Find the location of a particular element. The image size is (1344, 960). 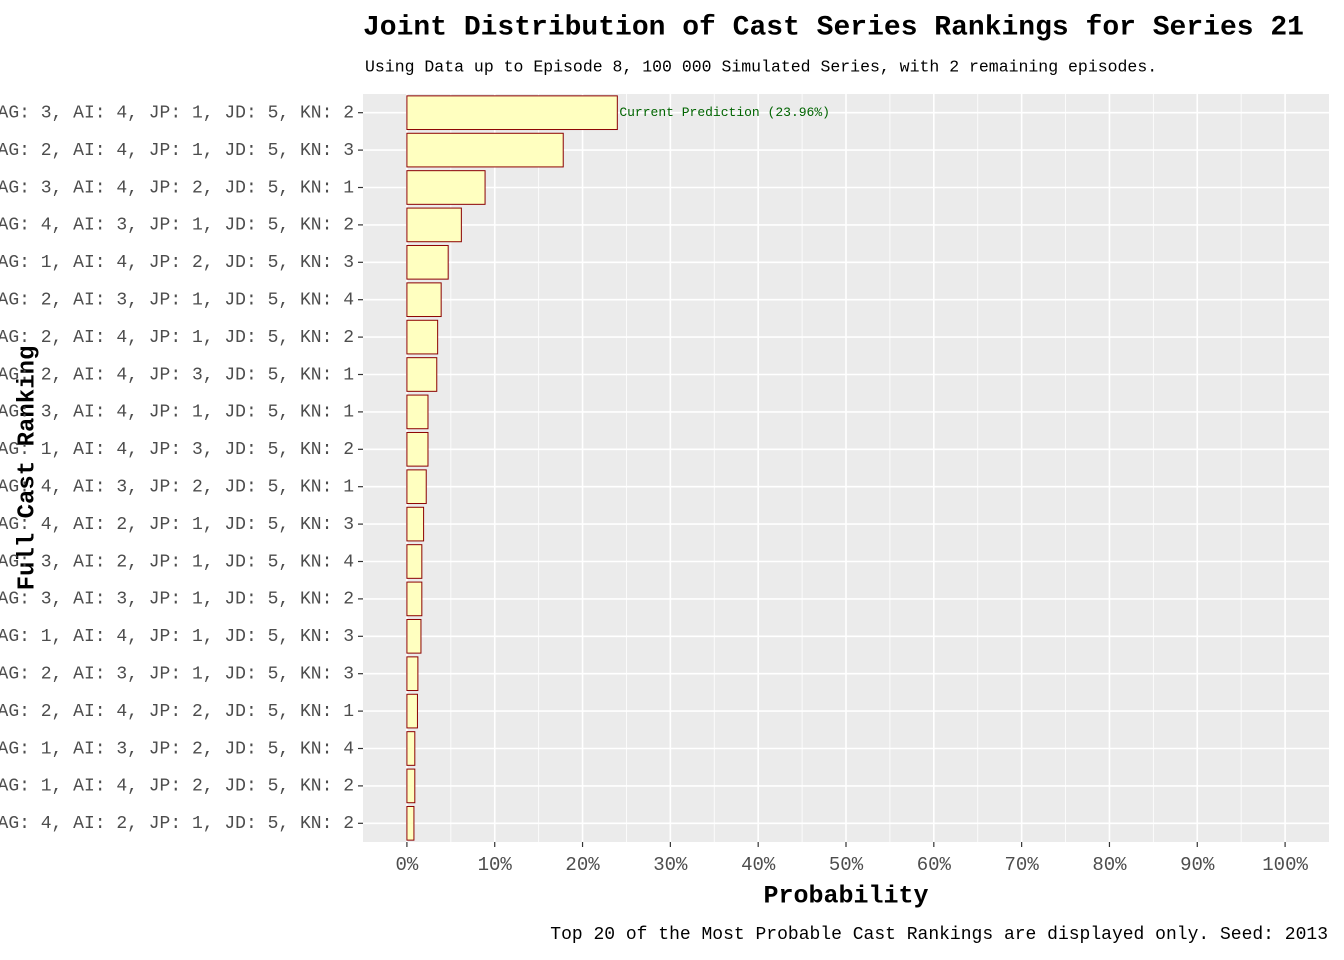

y-tick-label: AG: 4, AI: 3, JP: 2, JD: 5, KN: 1 is located at coordinates (177, 487).